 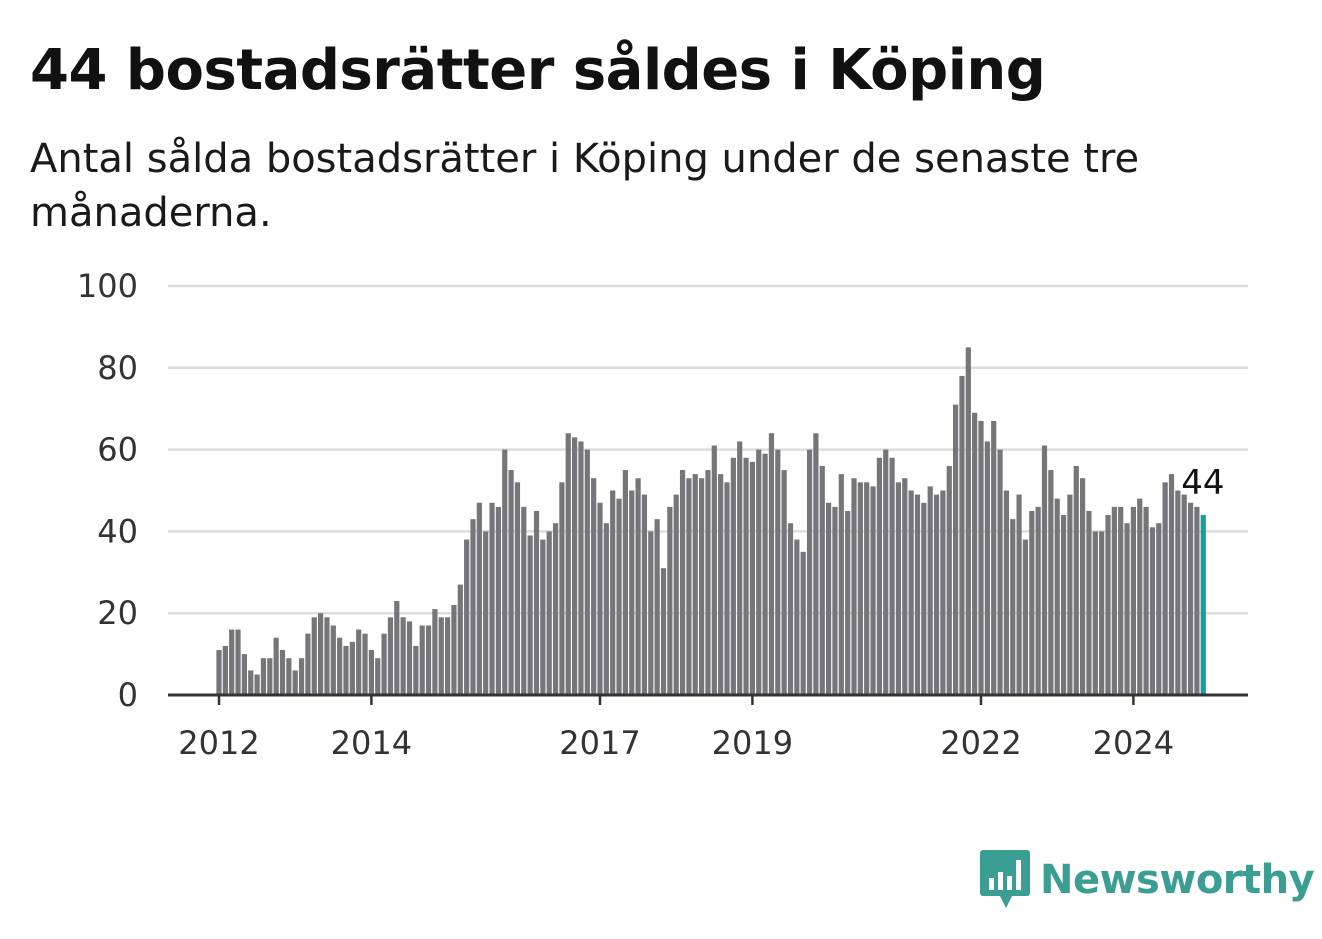 What do you see at coordinates (1202, 483) in the screenshot?
I see `end-value-label: 44` at bounding box center [1202, 483].